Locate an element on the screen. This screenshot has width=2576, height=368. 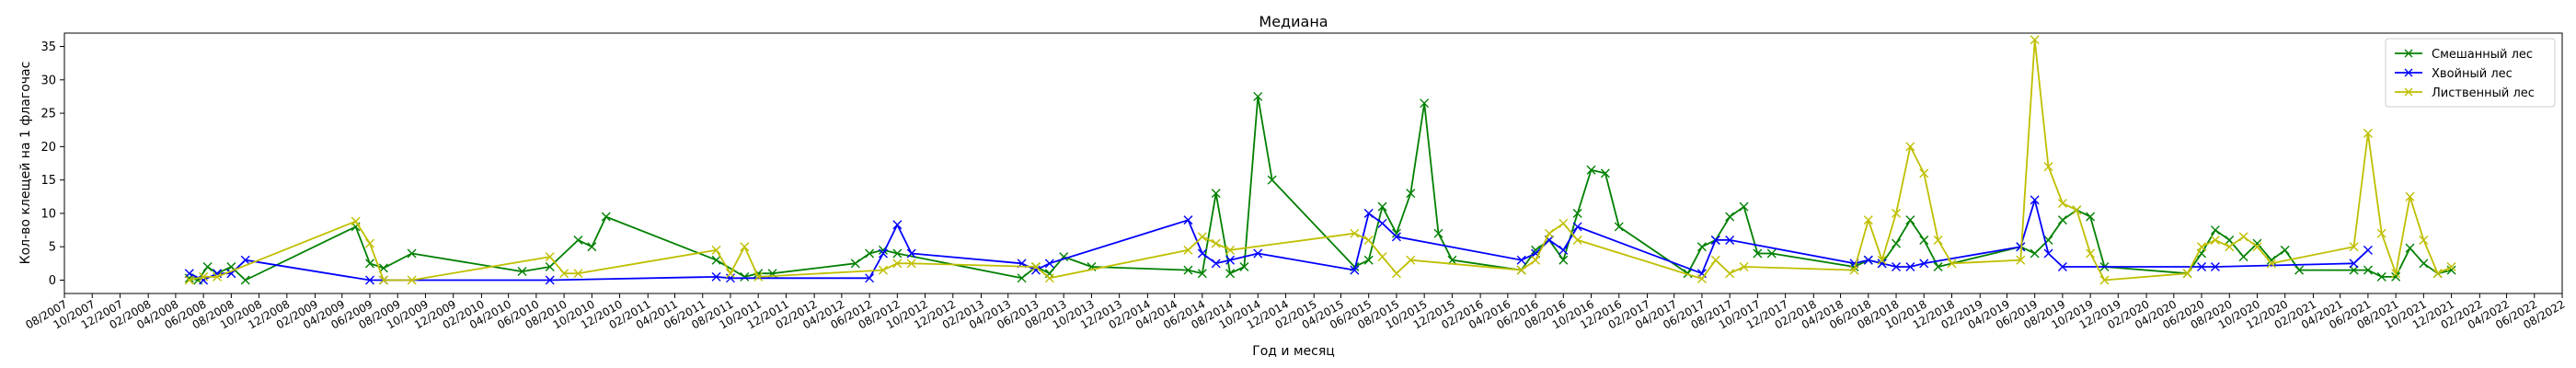
legend-label: Лиственный лес is located at coordinates (2483, 93).